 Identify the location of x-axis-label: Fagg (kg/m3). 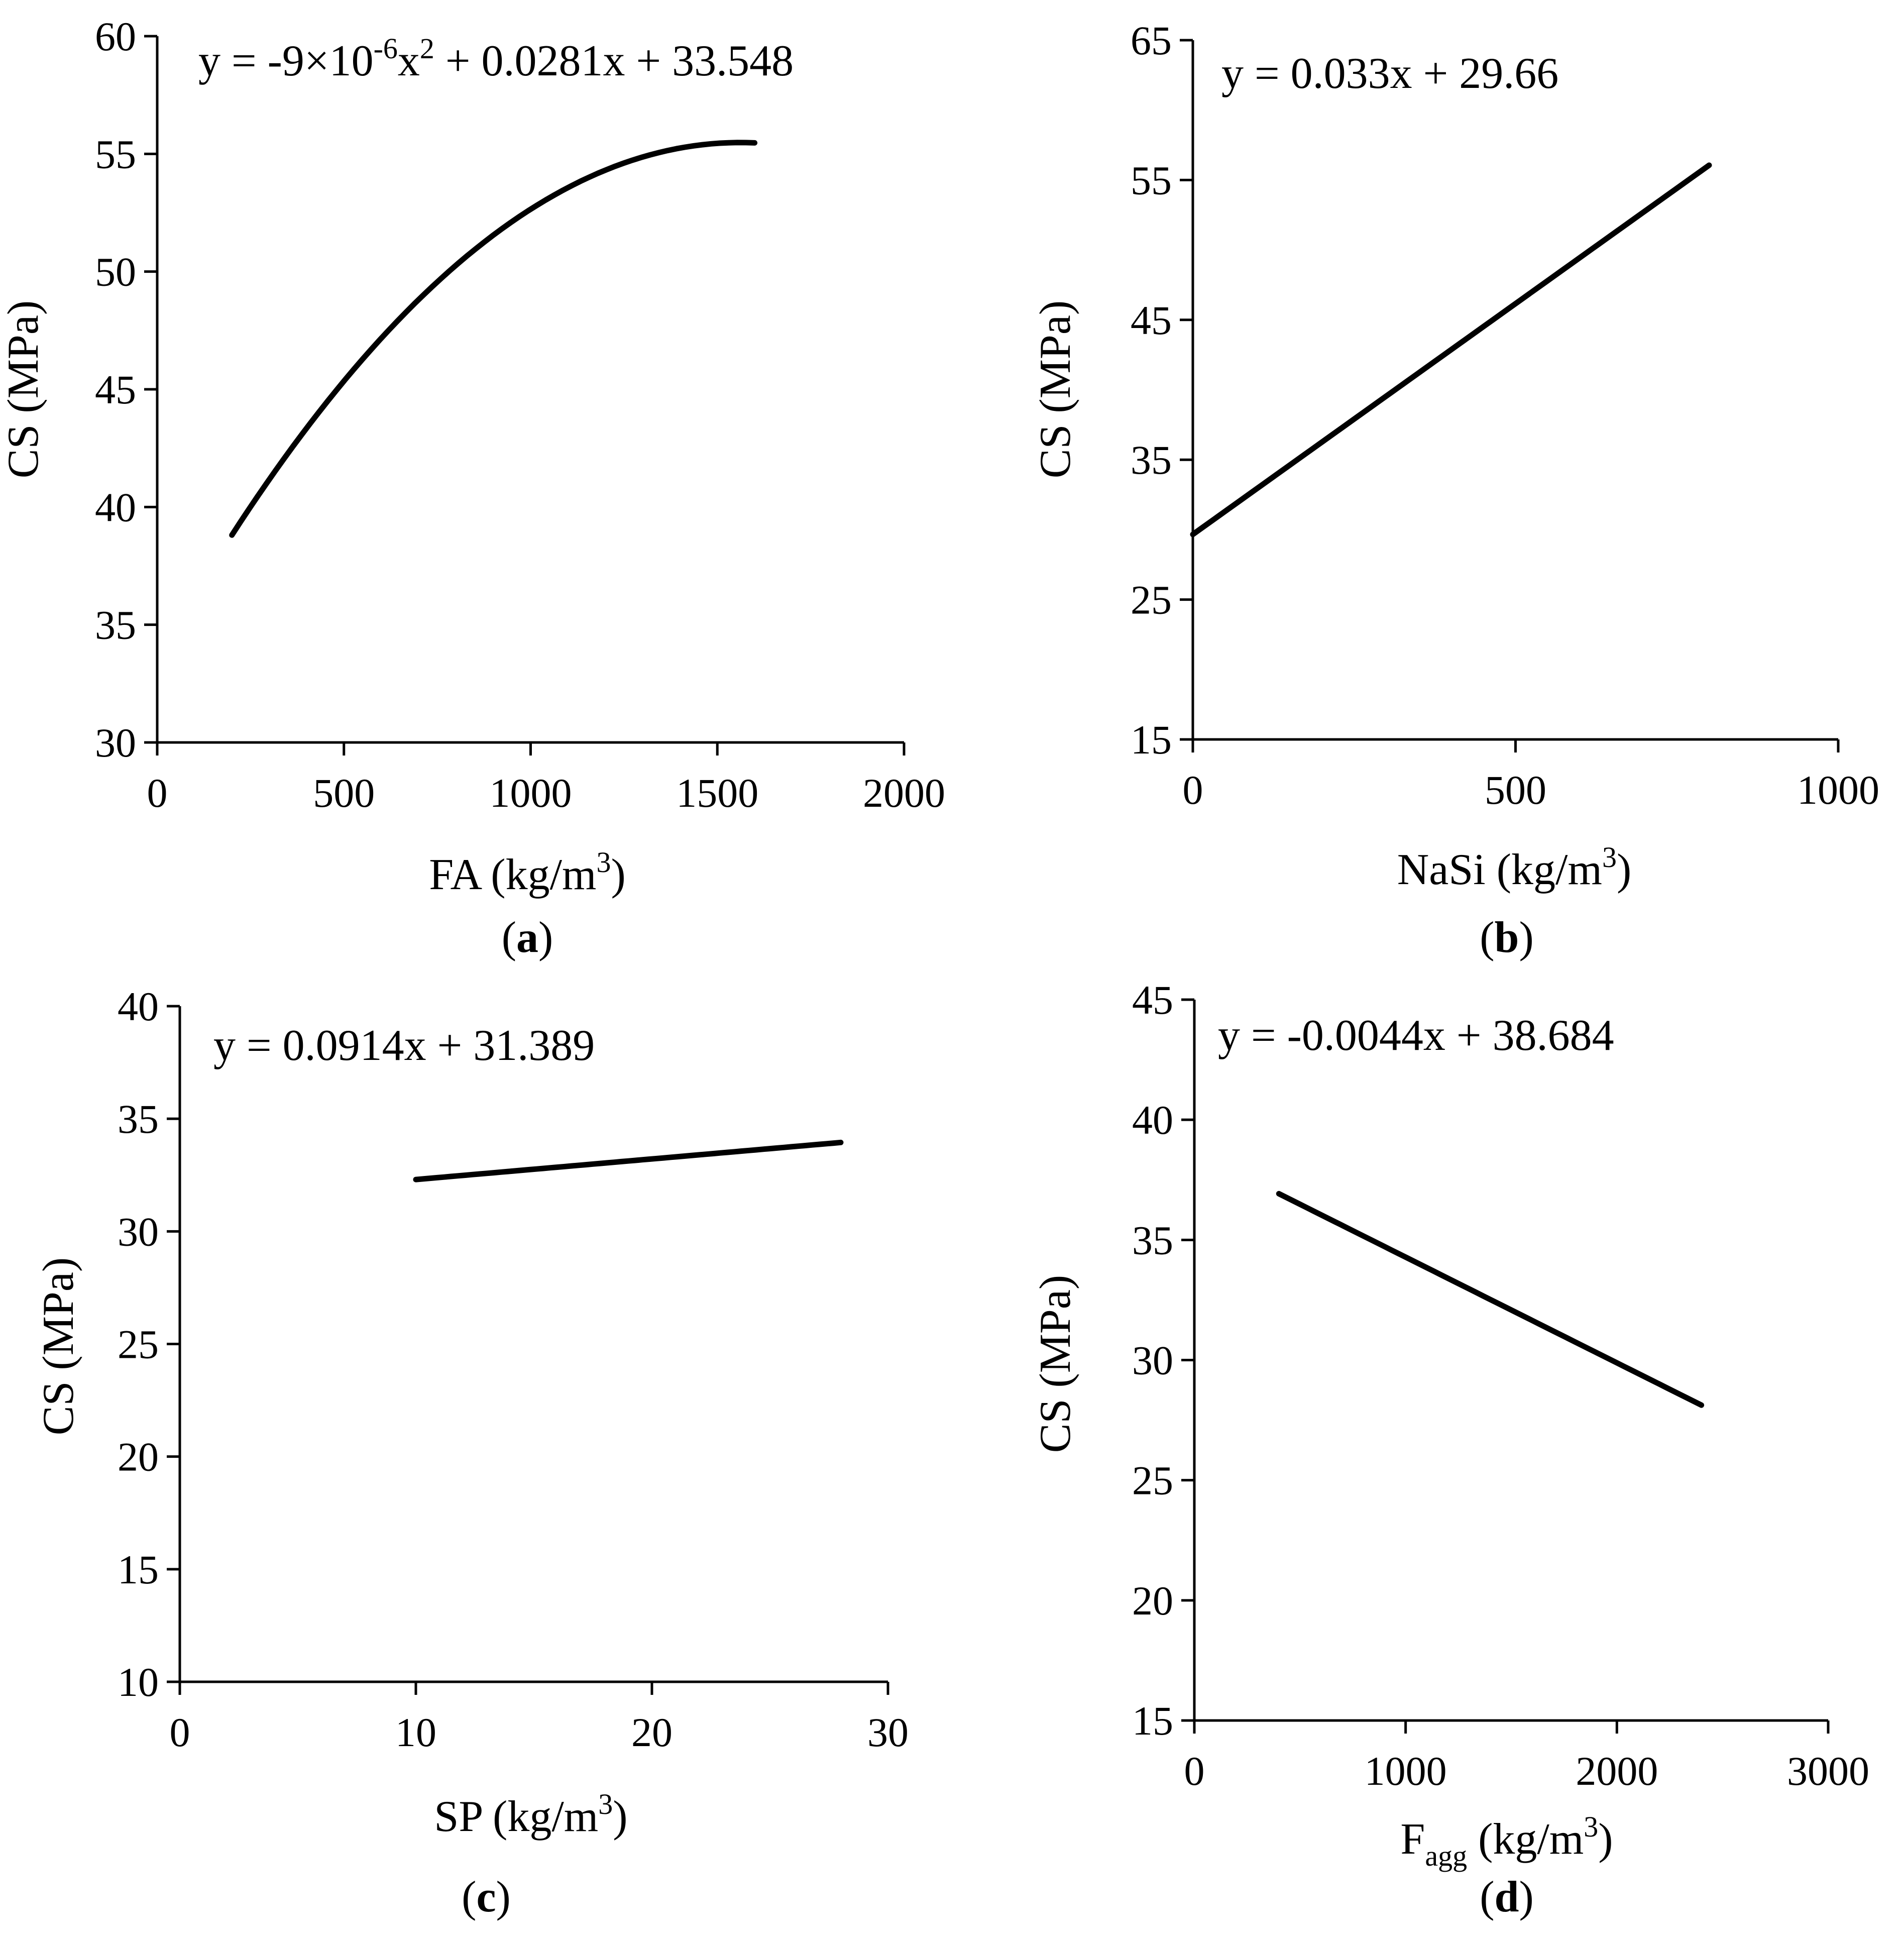
(1507, 1841).